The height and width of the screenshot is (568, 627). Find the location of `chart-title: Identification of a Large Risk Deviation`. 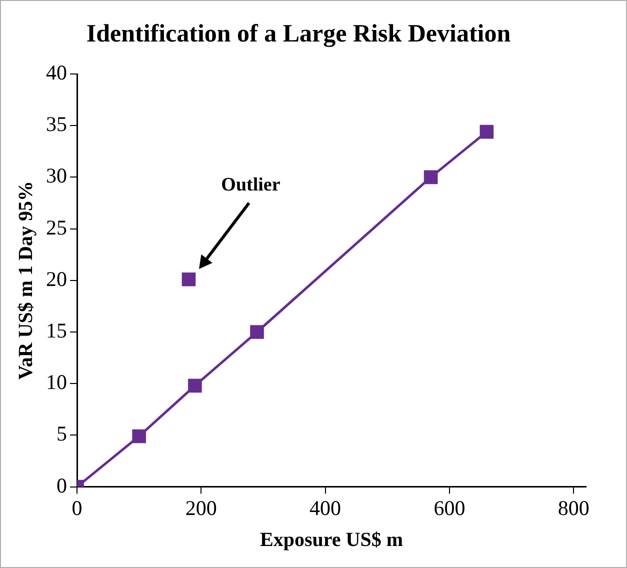

chart-title: Identification of a Large Risk Deviation is located at coordinates (298, 34).